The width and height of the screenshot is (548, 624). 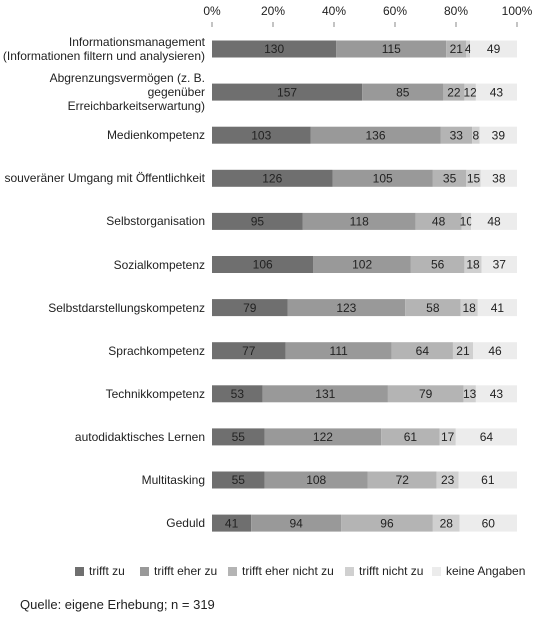 I want to click on value-label: 17, so click(x=448, y=437).